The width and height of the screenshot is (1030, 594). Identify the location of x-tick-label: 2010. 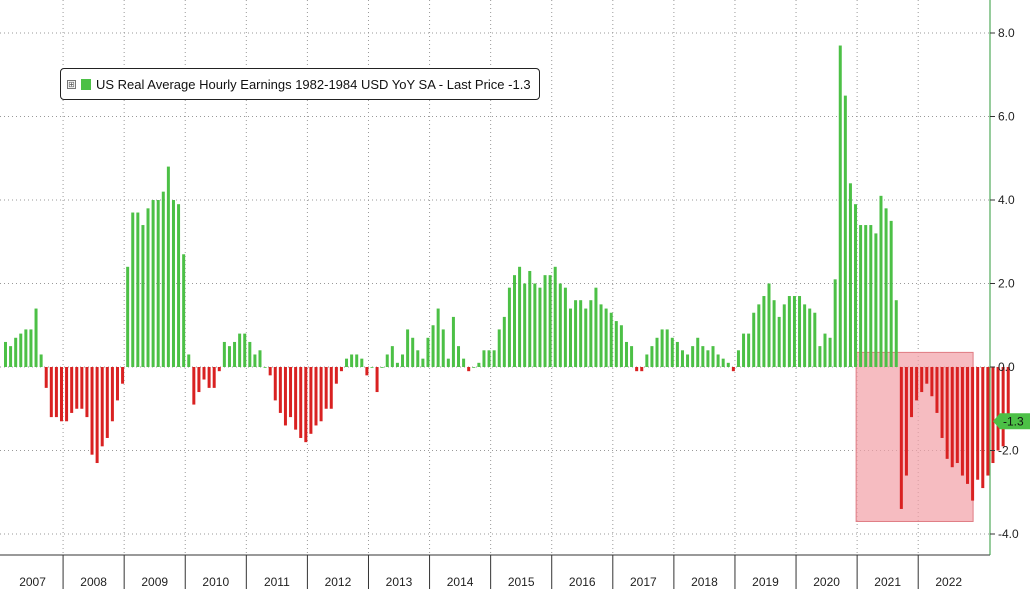
(215, 582).